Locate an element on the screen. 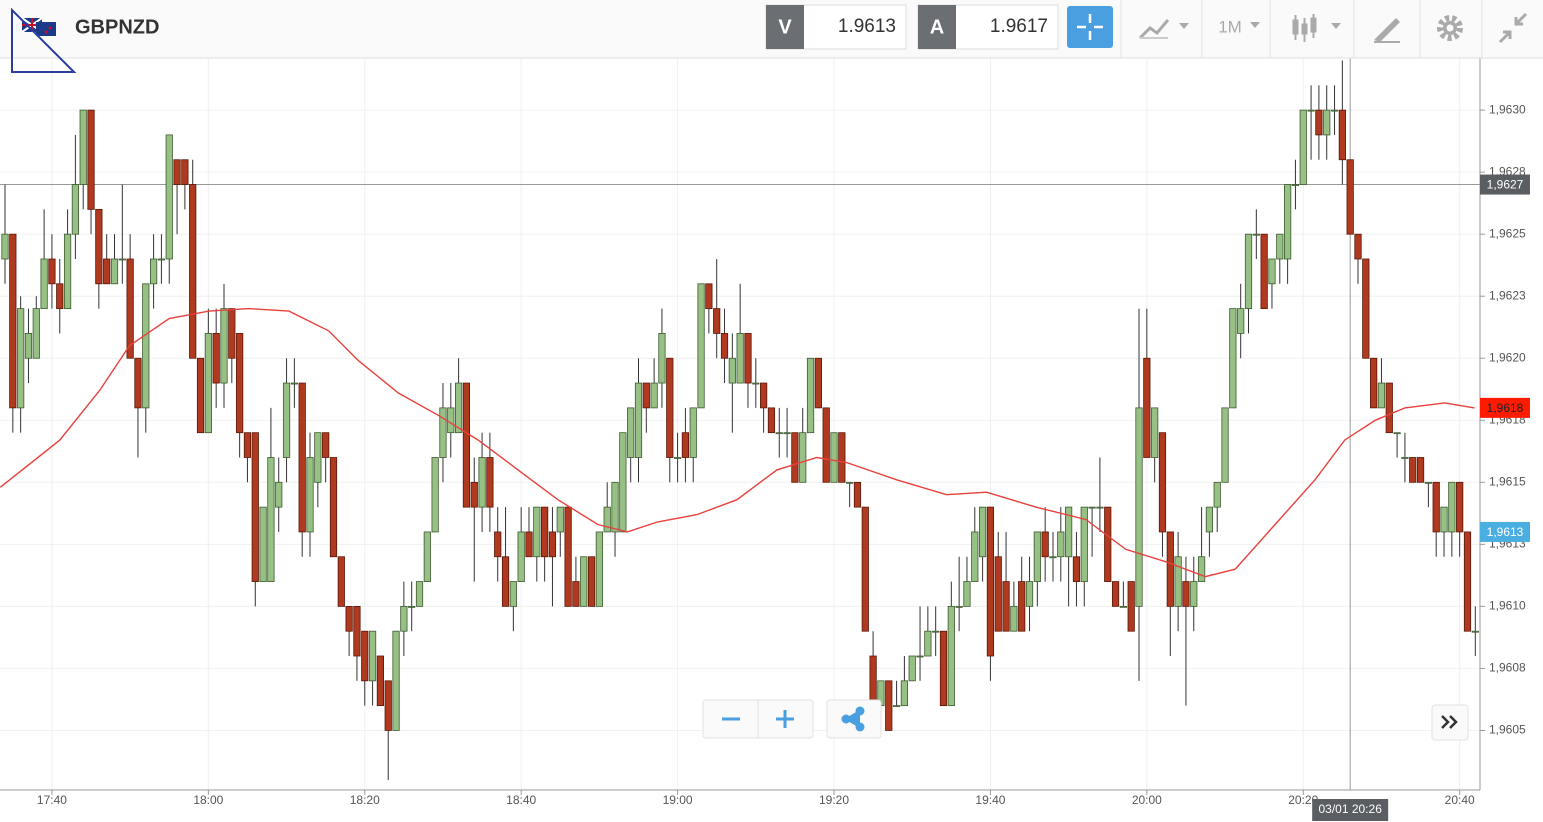 This screenshot has width=1543, height=822. ask-box: A 1.9617 is located at coordinates (988, 27).